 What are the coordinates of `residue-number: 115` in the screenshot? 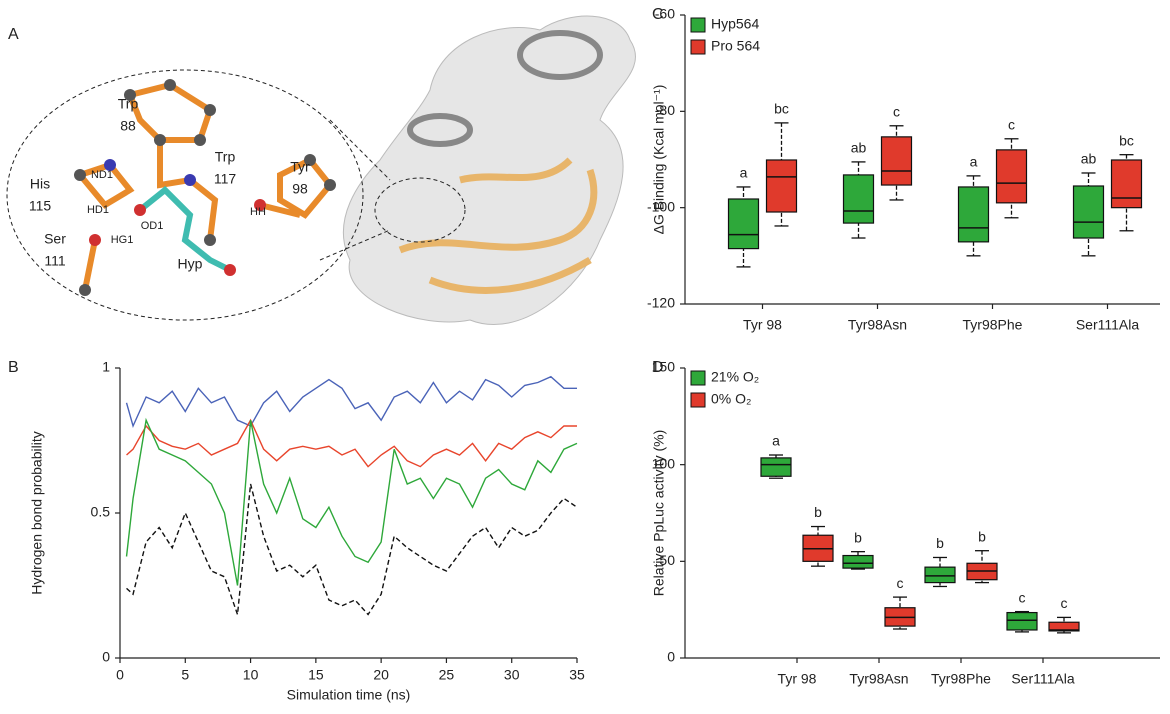 It's located at (40, 206).